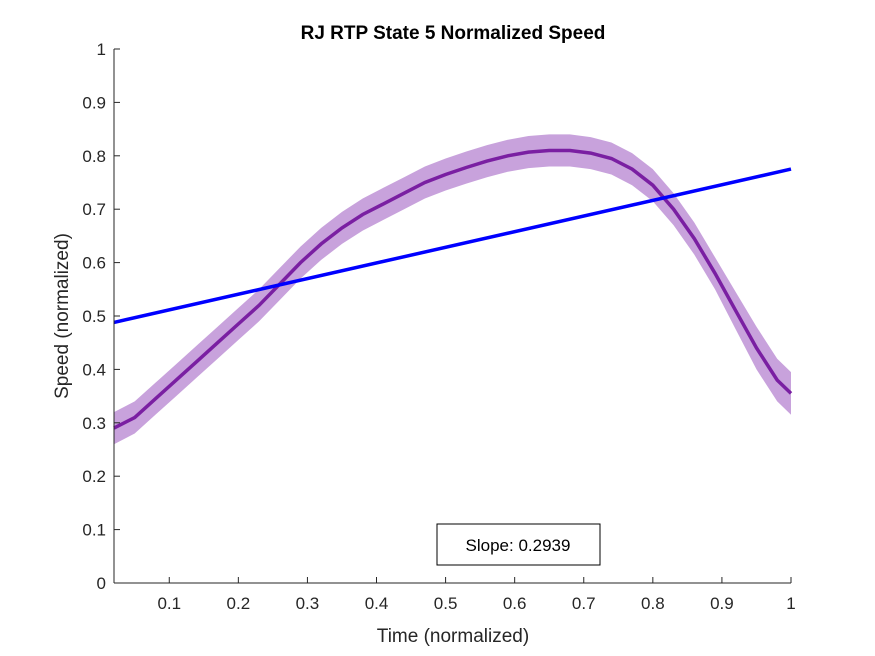  What do you see at coordinates (453, 636) in the screenshot?
I see `x-axis-label: Time (normalized)` at bounding box center [453, 636].